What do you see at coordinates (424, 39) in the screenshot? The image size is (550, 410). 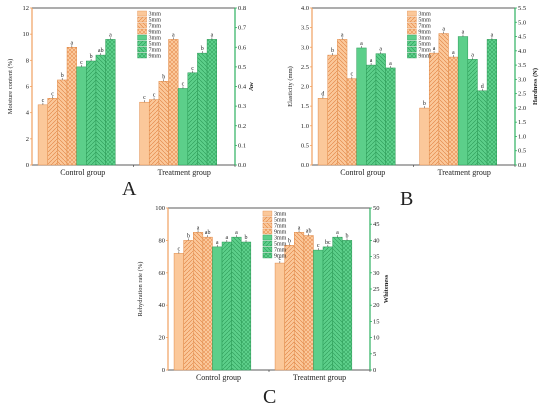 I see `legend-label-b: 3mm` at bounding box center [424, 39].